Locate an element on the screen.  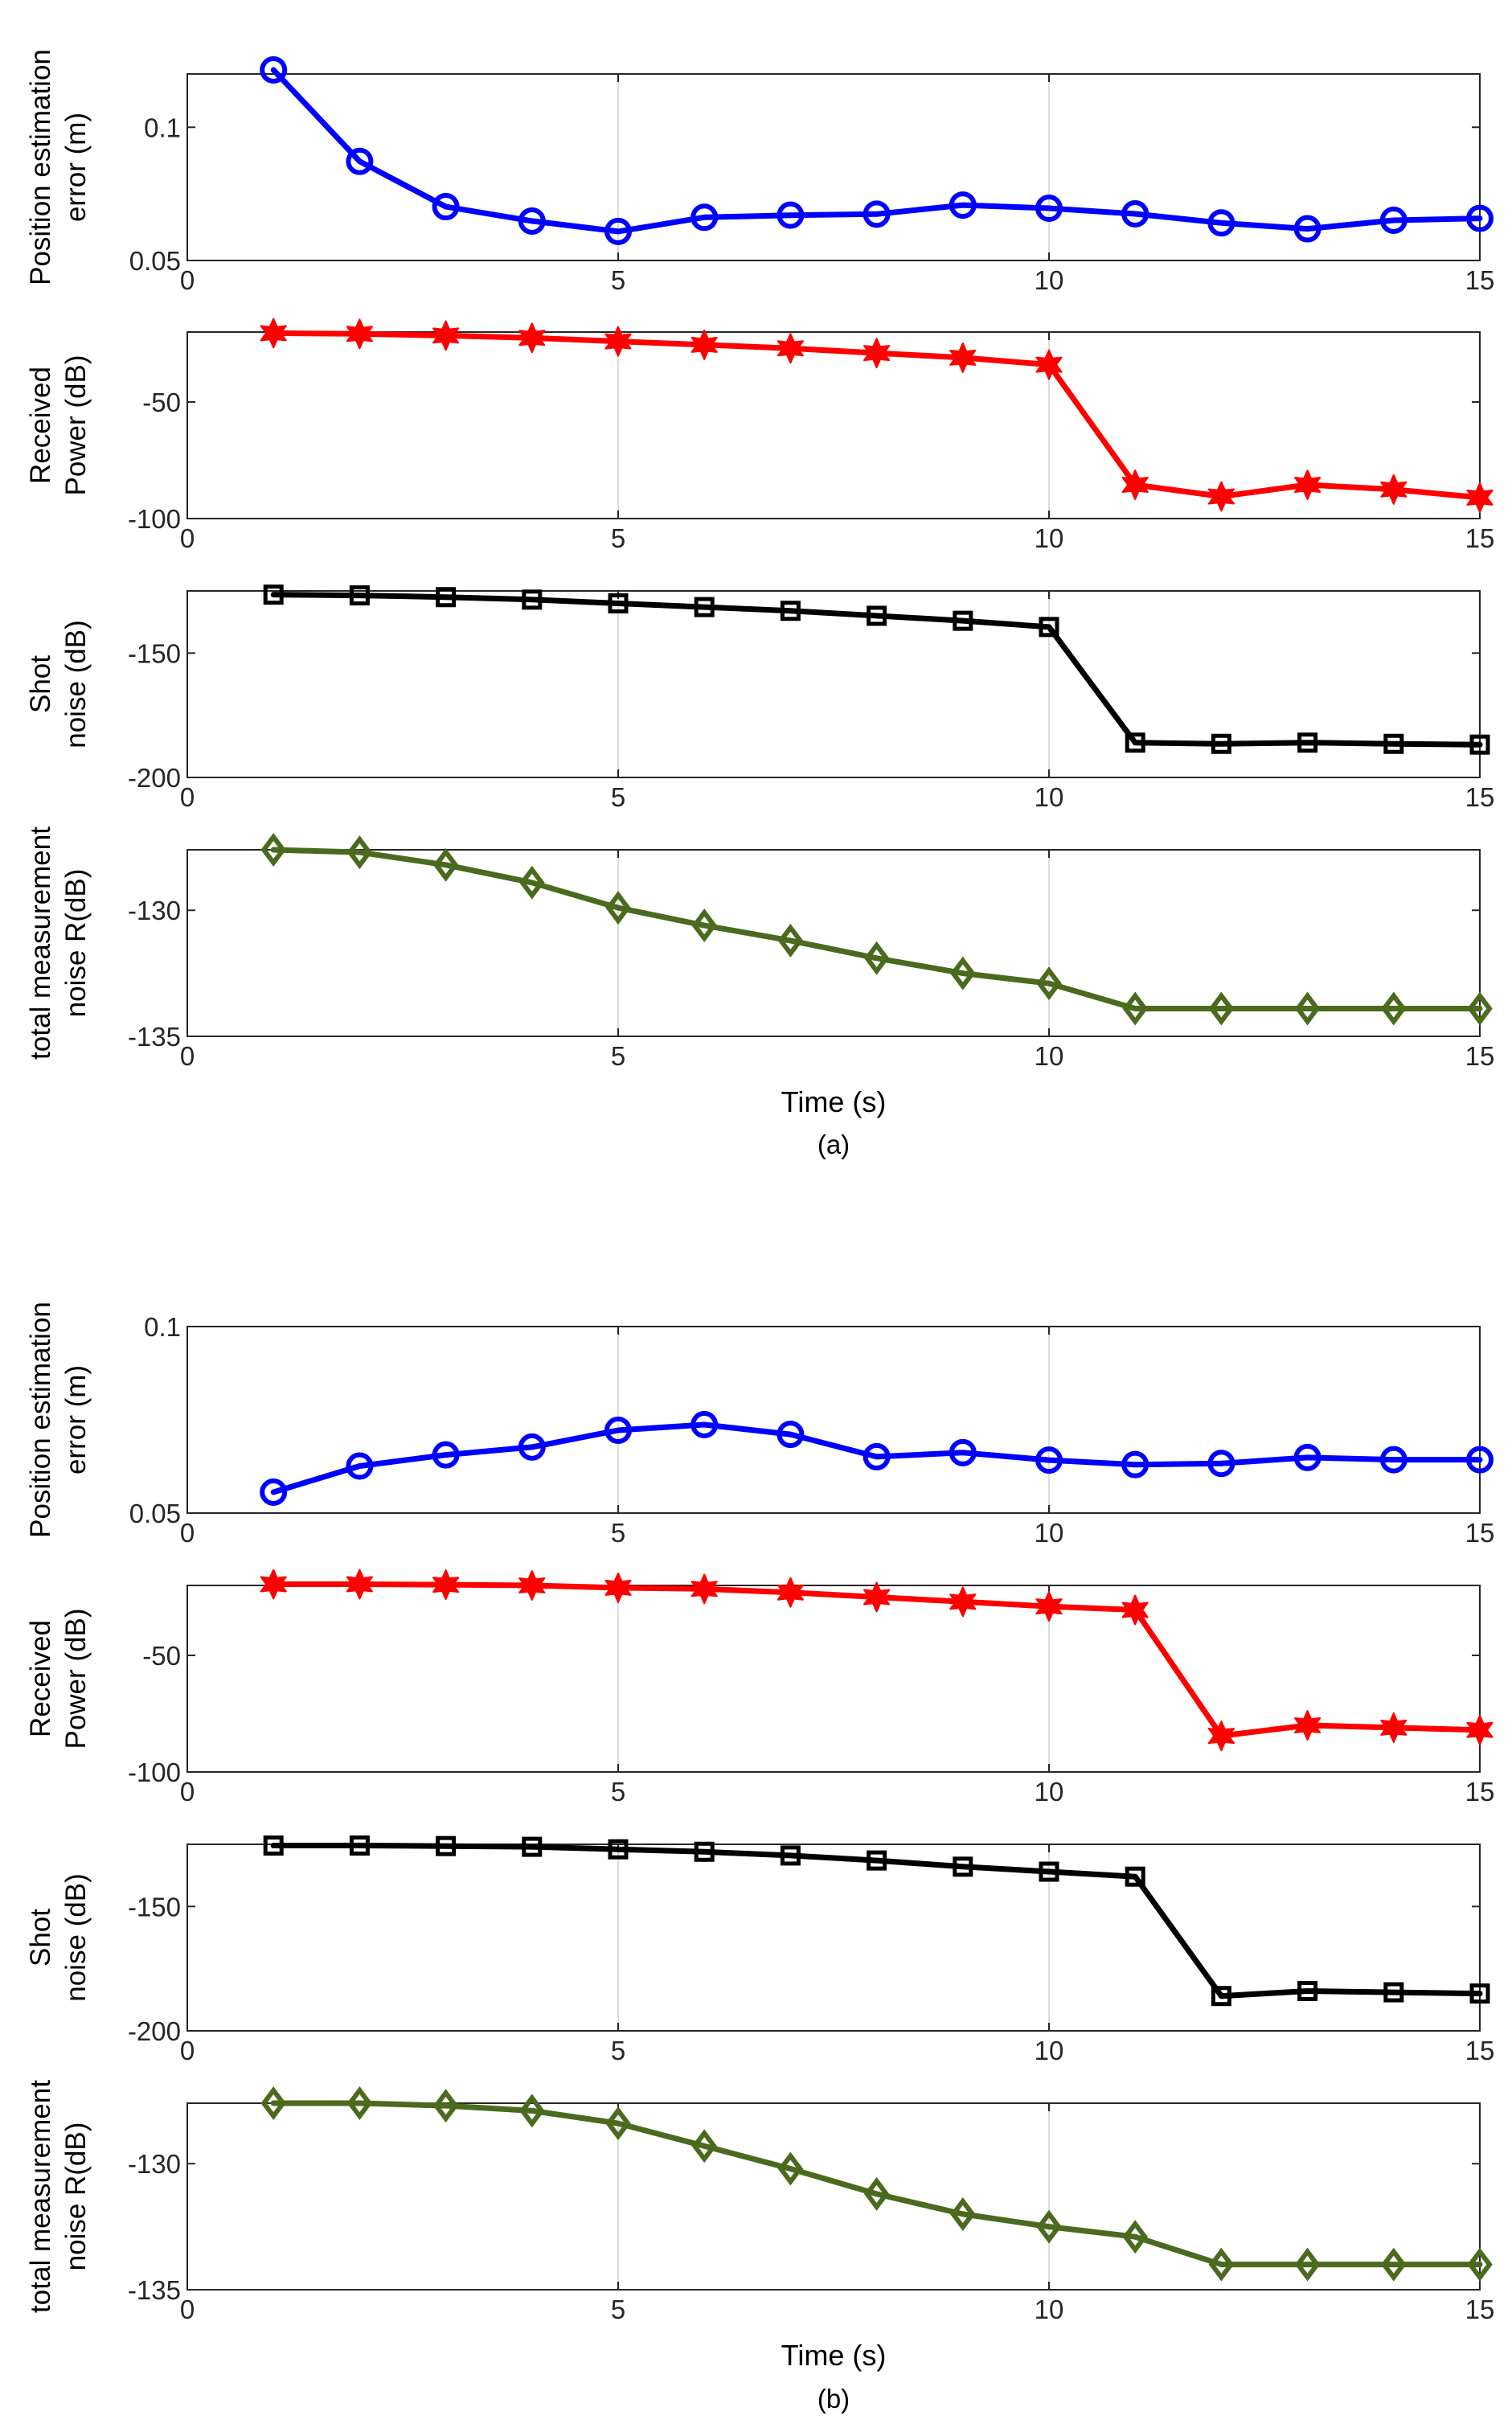
series-line is located at coordinates (876, 929).